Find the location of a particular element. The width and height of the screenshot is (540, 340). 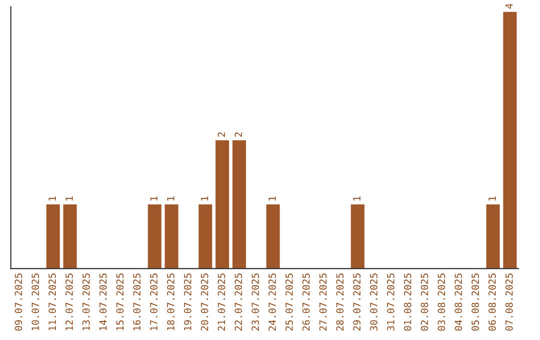

x-tick-label: 22.07.2025 is located at coordinates (238, 302).